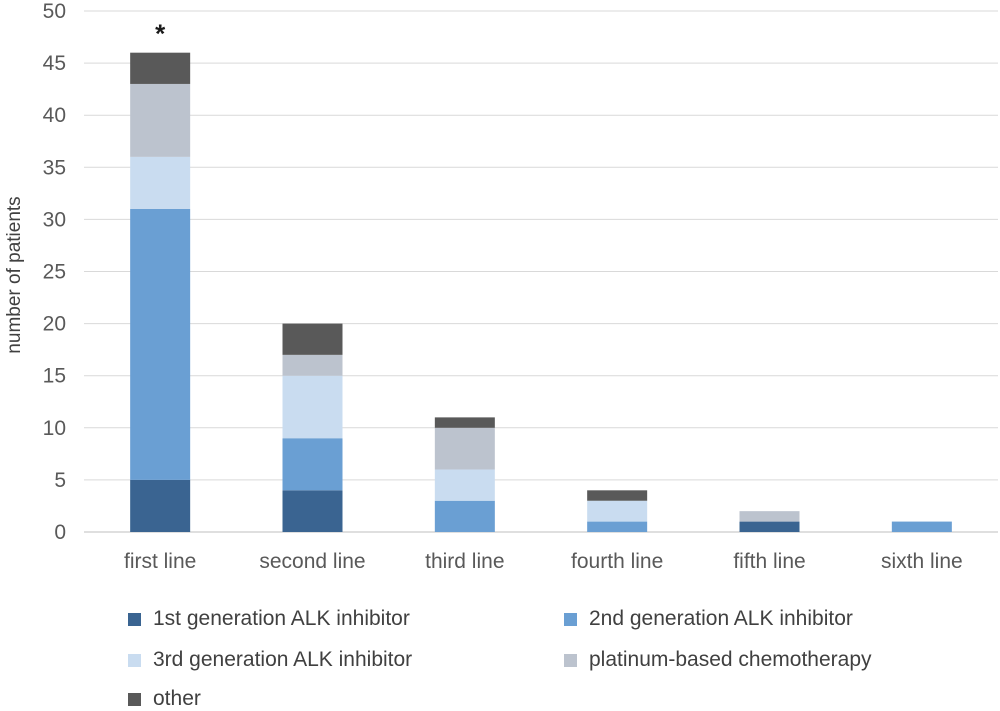 This screenshot has width=1000, height=711. What do you see at coordinates (54, 324) in the screenshot?
I see `y-tick-label: 20` at bounding box center [54, 324].